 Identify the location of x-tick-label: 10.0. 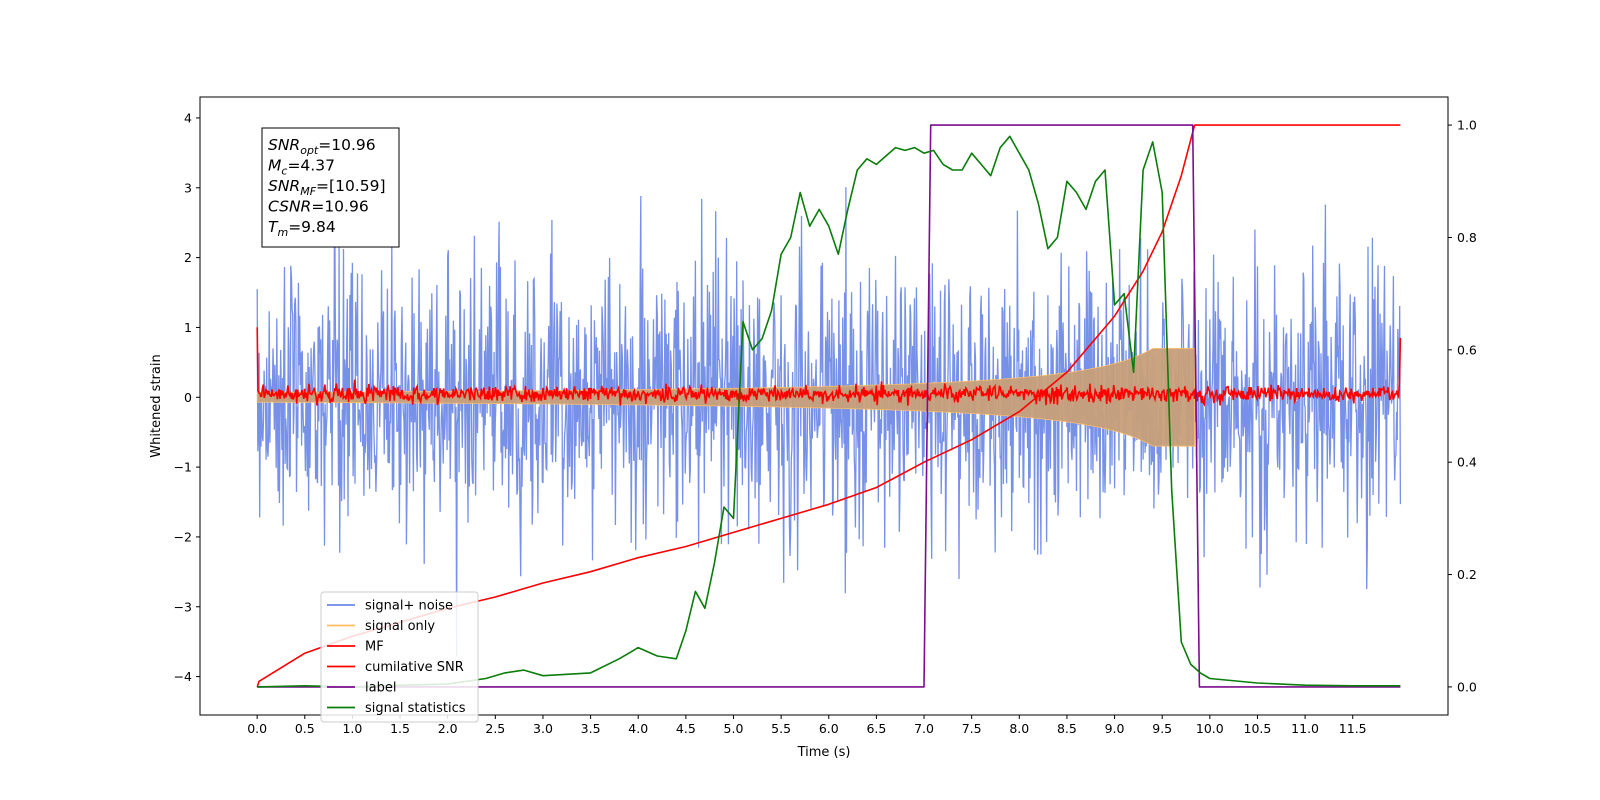
(1210, 728).